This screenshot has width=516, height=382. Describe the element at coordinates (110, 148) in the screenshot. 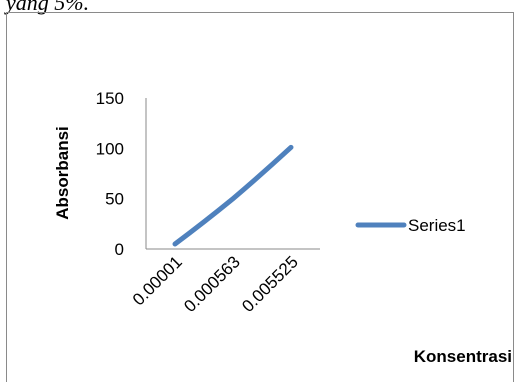

I see `y-tick-label: 100` at that location.